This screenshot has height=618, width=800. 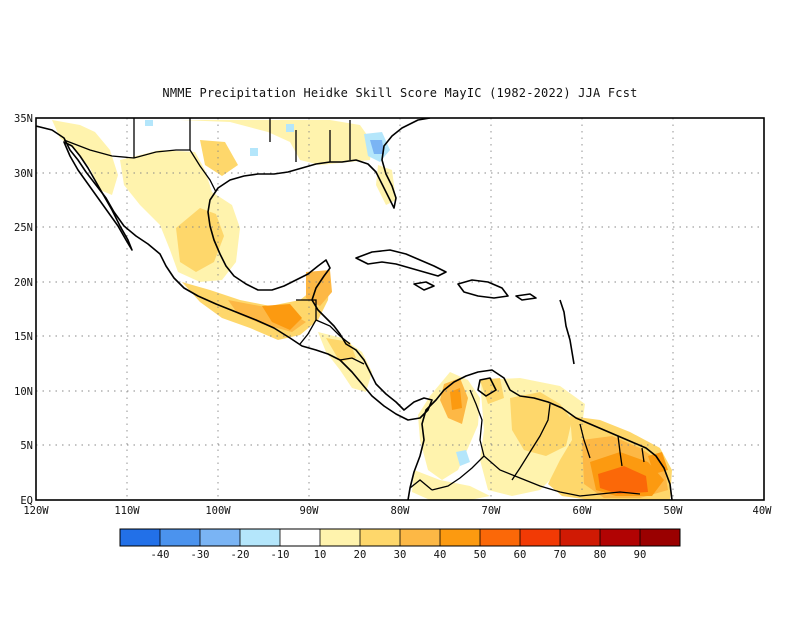 I want to click on lon-label: 60W, so click(x=583, y=511).